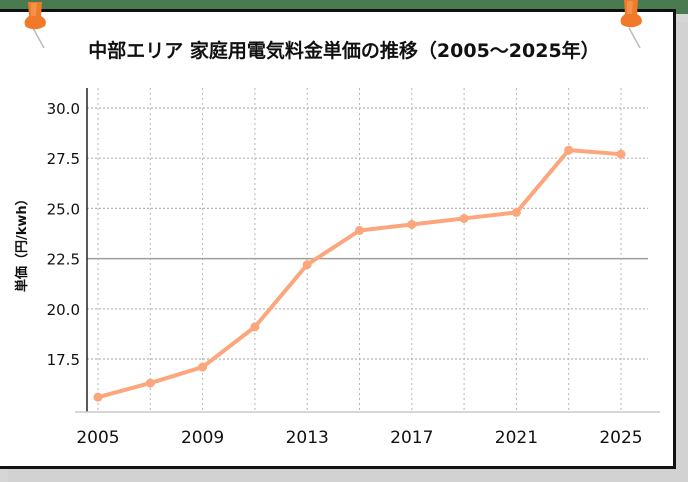 This screenshot has height=482, width=688. What do you see at coordinates (344, 51) in the screenshot?
I see `chart-title: 中部エリア 家庭用電気料金単価の推移（2005〜2025年）` at bounding box center [344, 51].